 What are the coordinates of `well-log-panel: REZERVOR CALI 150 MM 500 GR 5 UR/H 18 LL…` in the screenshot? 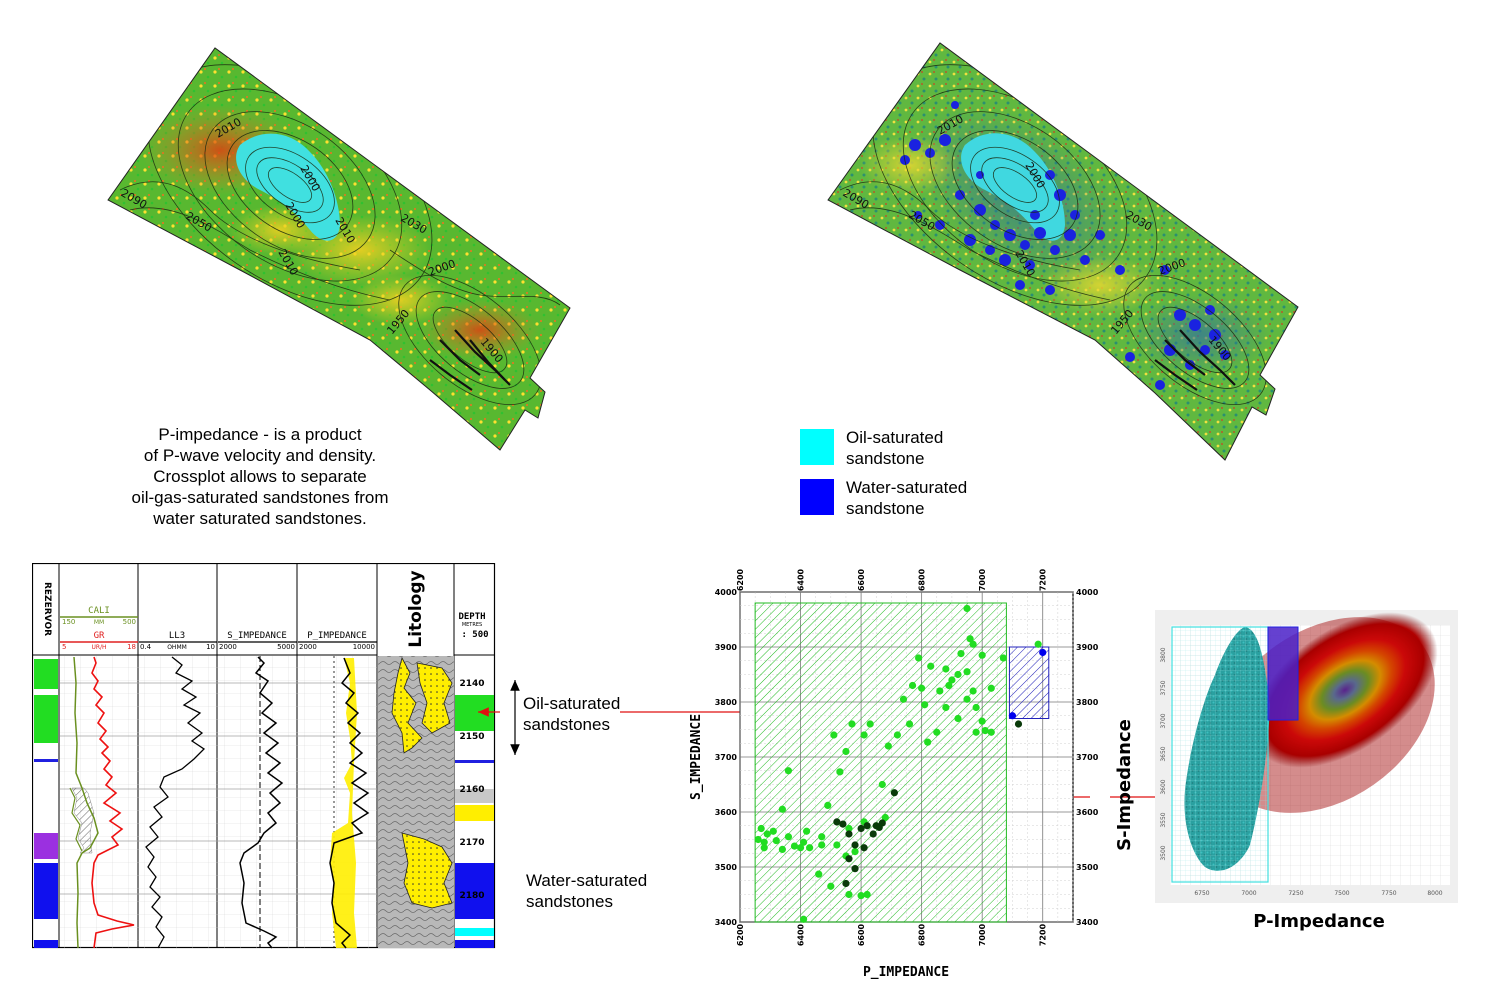 It's located at (264, 756).